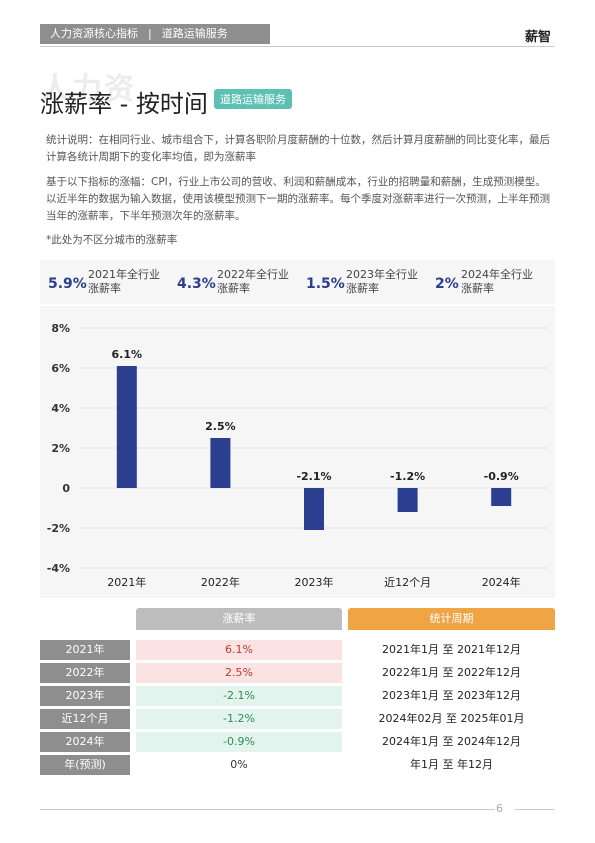 The image size is (595, 843). I want to click on table-row-label: 2022年, so click(85, 673).